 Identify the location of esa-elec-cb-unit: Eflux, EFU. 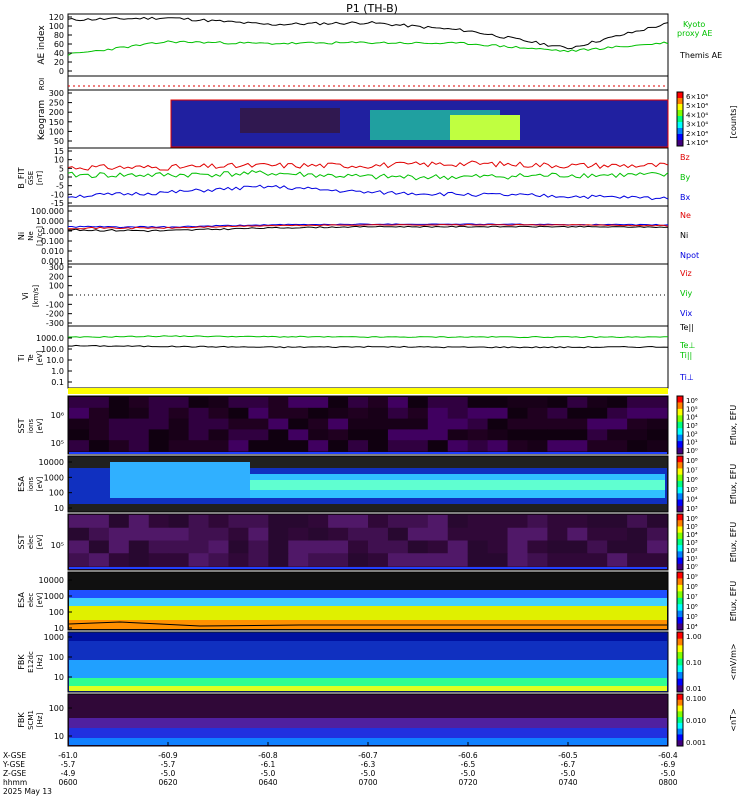
(733, 601).